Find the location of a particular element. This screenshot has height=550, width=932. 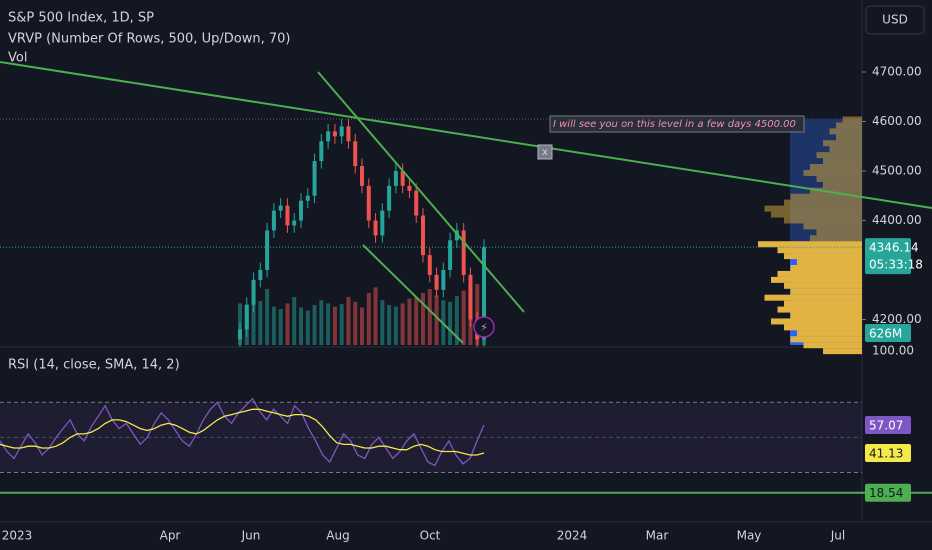

alert-icon is located at coordinates (484, 327).